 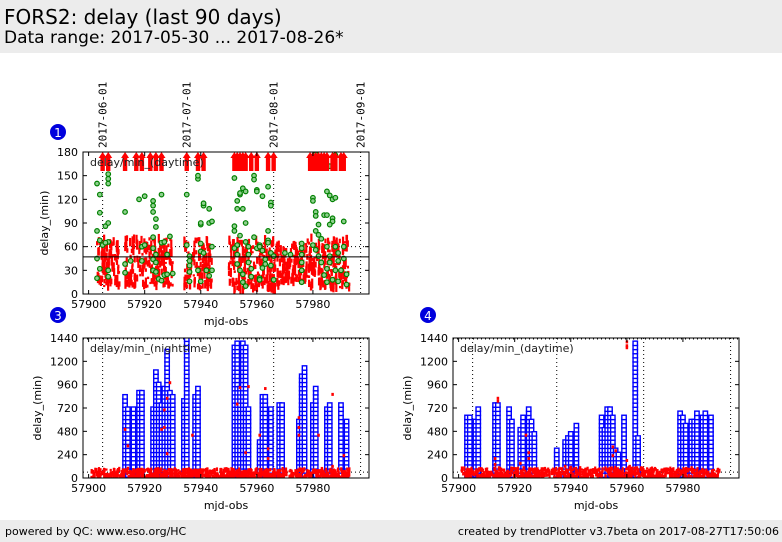 What do you see at coordinates (200, 304) in the screenshot?
I see `x-tick-label: 57940` at bounding box center [200, 304].